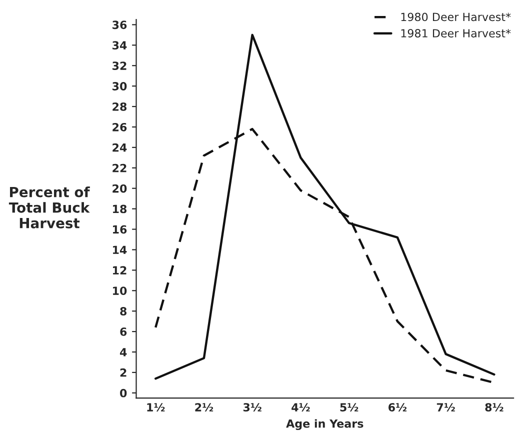  I want to click on x-axis-title: Age in Years, so click(325, 424).